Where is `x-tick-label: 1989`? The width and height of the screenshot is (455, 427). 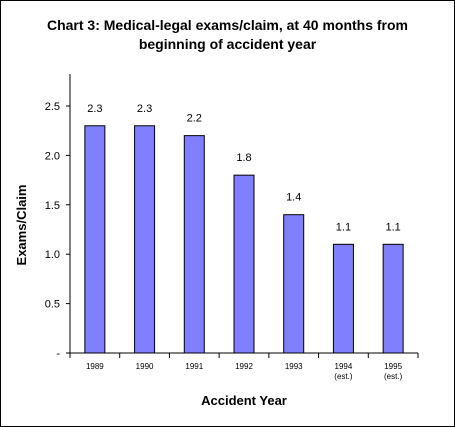 x-tick-label: 1989 is located at coordinates (95, 366).